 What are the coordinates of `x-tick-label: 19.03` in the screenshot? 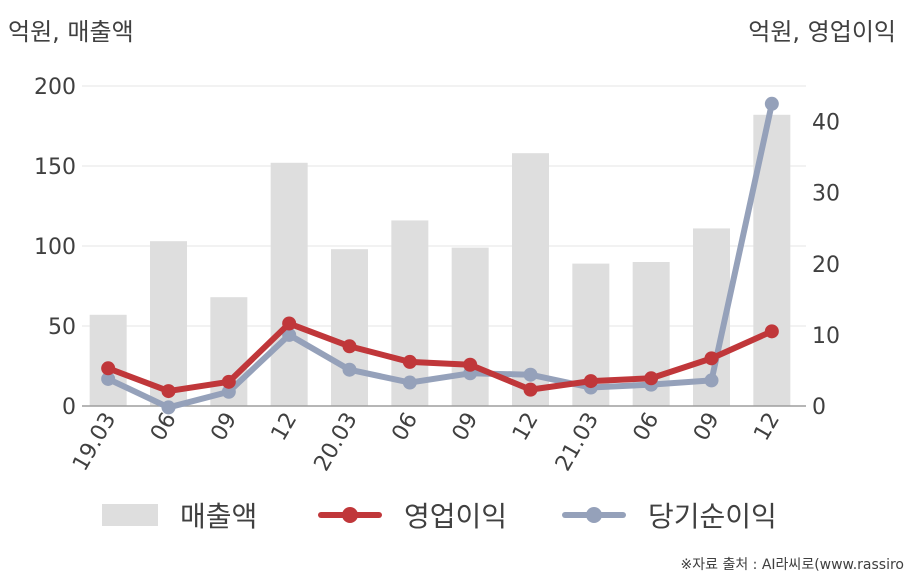 It's located at (94, 442).